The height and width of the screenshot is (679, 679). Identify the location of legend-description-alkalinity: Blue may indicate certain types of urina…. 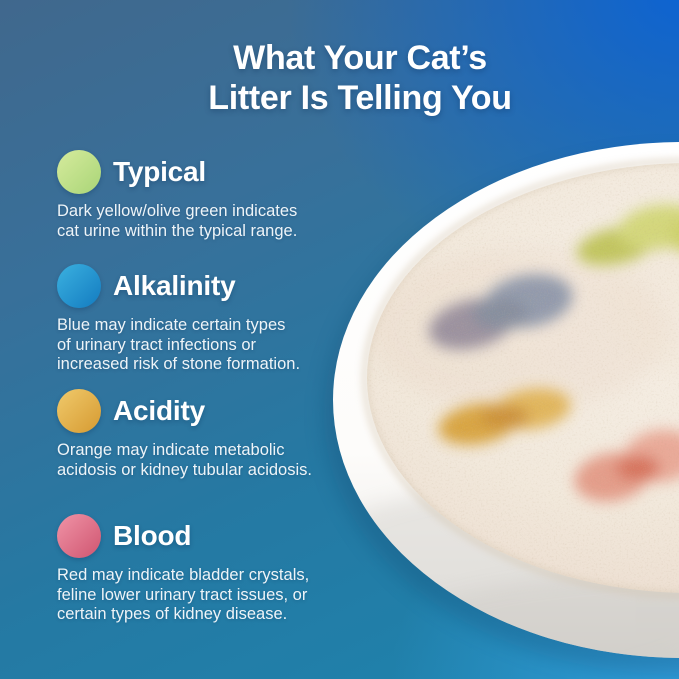
(179, 344).